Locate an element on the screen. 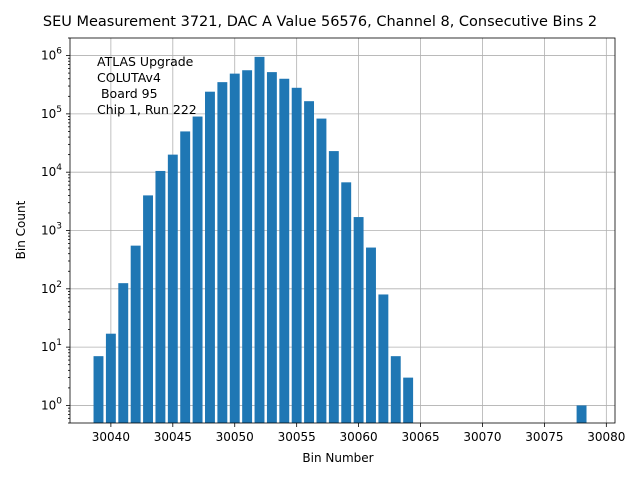  x-tick-label-5: 30065 is located at coordinates (420, 437).